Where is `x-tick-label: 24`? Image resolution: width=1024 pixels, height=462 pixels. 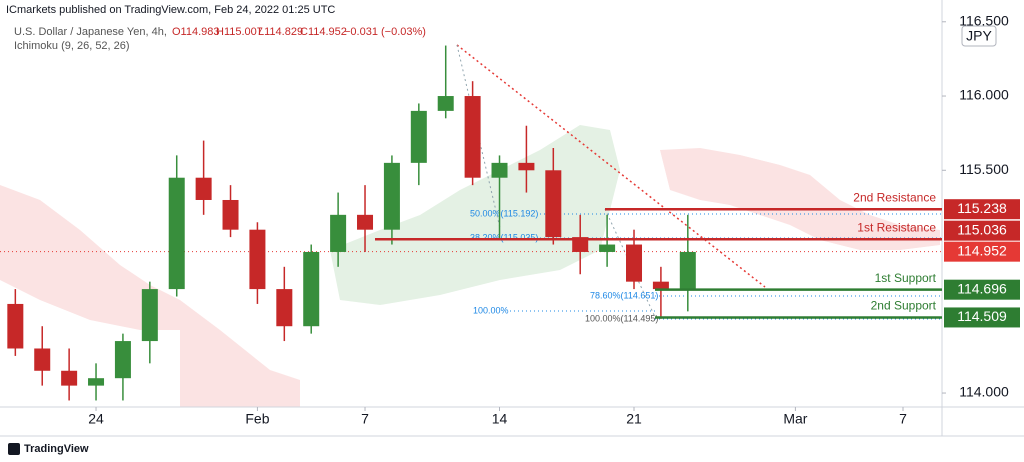
x-tick-label: 24 is located at coordinates (96, 419).